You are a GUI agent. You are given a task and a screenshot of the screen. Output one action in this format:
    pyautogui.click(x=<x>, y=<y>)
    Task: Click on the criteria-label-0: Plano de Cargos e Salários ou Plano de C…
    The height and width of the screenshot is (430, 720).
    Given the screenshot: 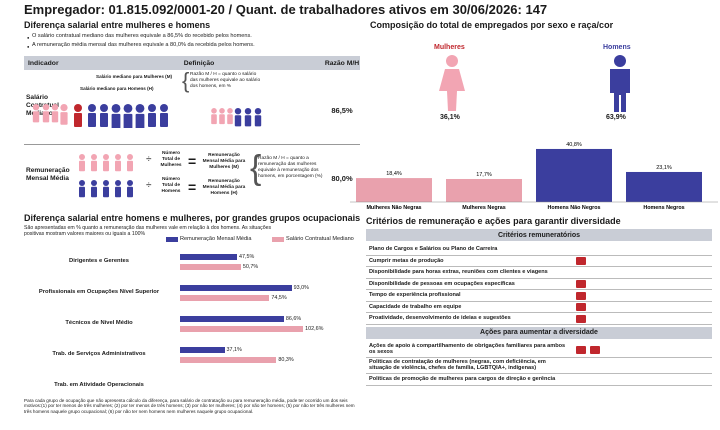 What is the action you would take?
    pyautogui.click(x=433, y=249)
    